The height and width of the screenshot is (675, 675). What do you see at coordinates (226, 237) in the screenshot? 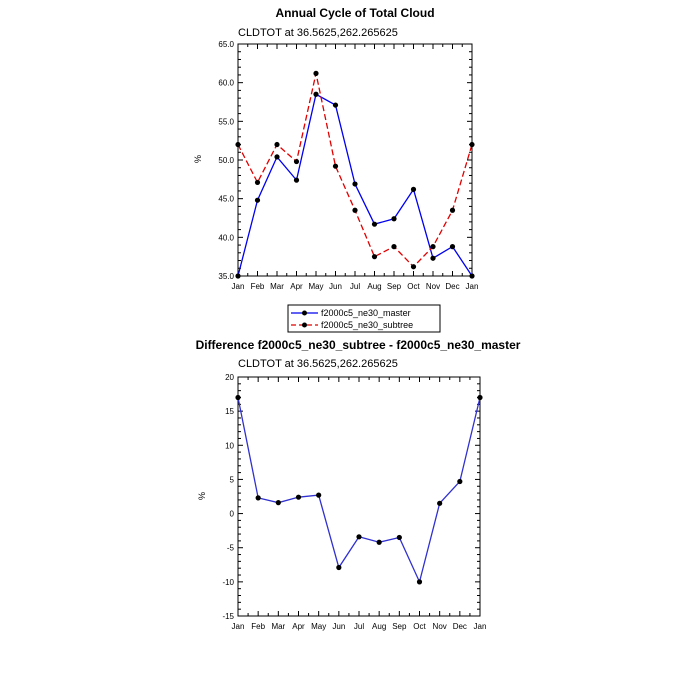
I see `y-tick-label: 40.0` at bounding box center [226, 237].